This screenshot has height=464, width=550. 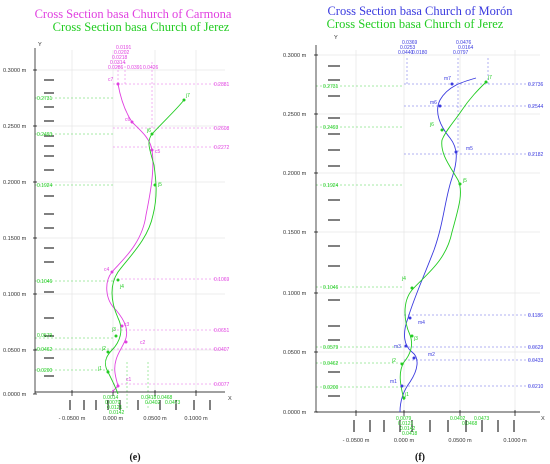 What do you see at coordinates (295, 413) in the screenshot?
I see `panel-f-ytick-6: 0.0000 m` at bounding box center [295, 413].